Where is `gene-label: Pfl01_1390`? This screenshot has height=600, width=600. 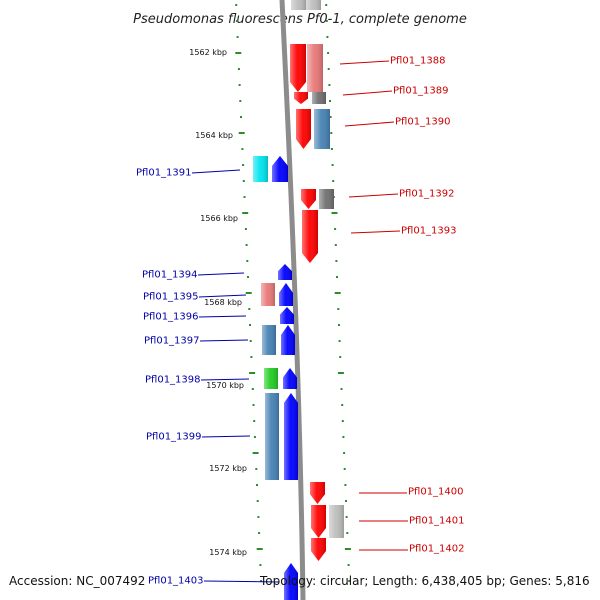 gene-label: Pfl01_1390 is located at coordinates (423, 122).